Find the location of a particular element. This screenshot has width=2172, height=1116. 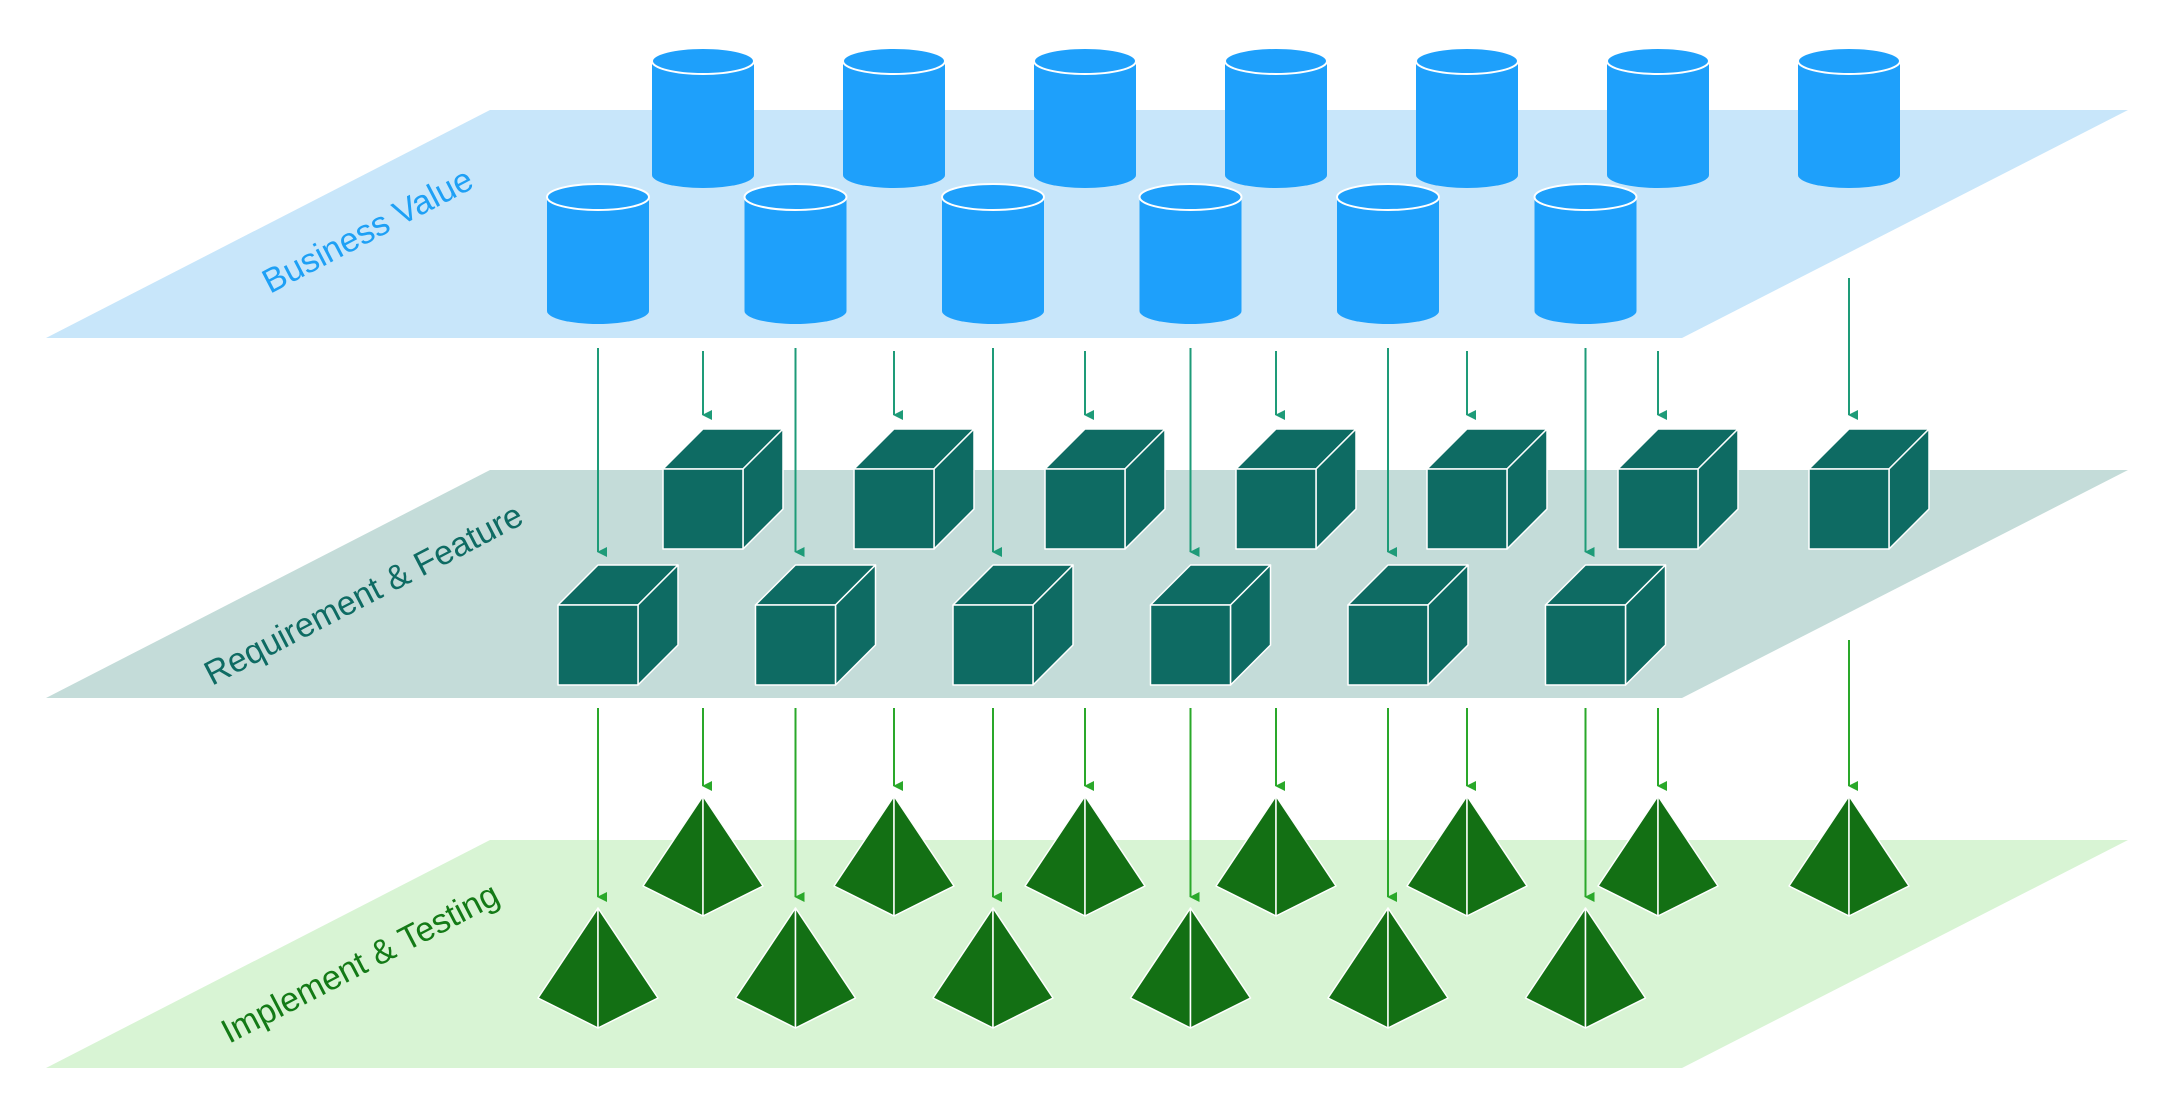

cubes-group is located at coordinates (1243, 557).